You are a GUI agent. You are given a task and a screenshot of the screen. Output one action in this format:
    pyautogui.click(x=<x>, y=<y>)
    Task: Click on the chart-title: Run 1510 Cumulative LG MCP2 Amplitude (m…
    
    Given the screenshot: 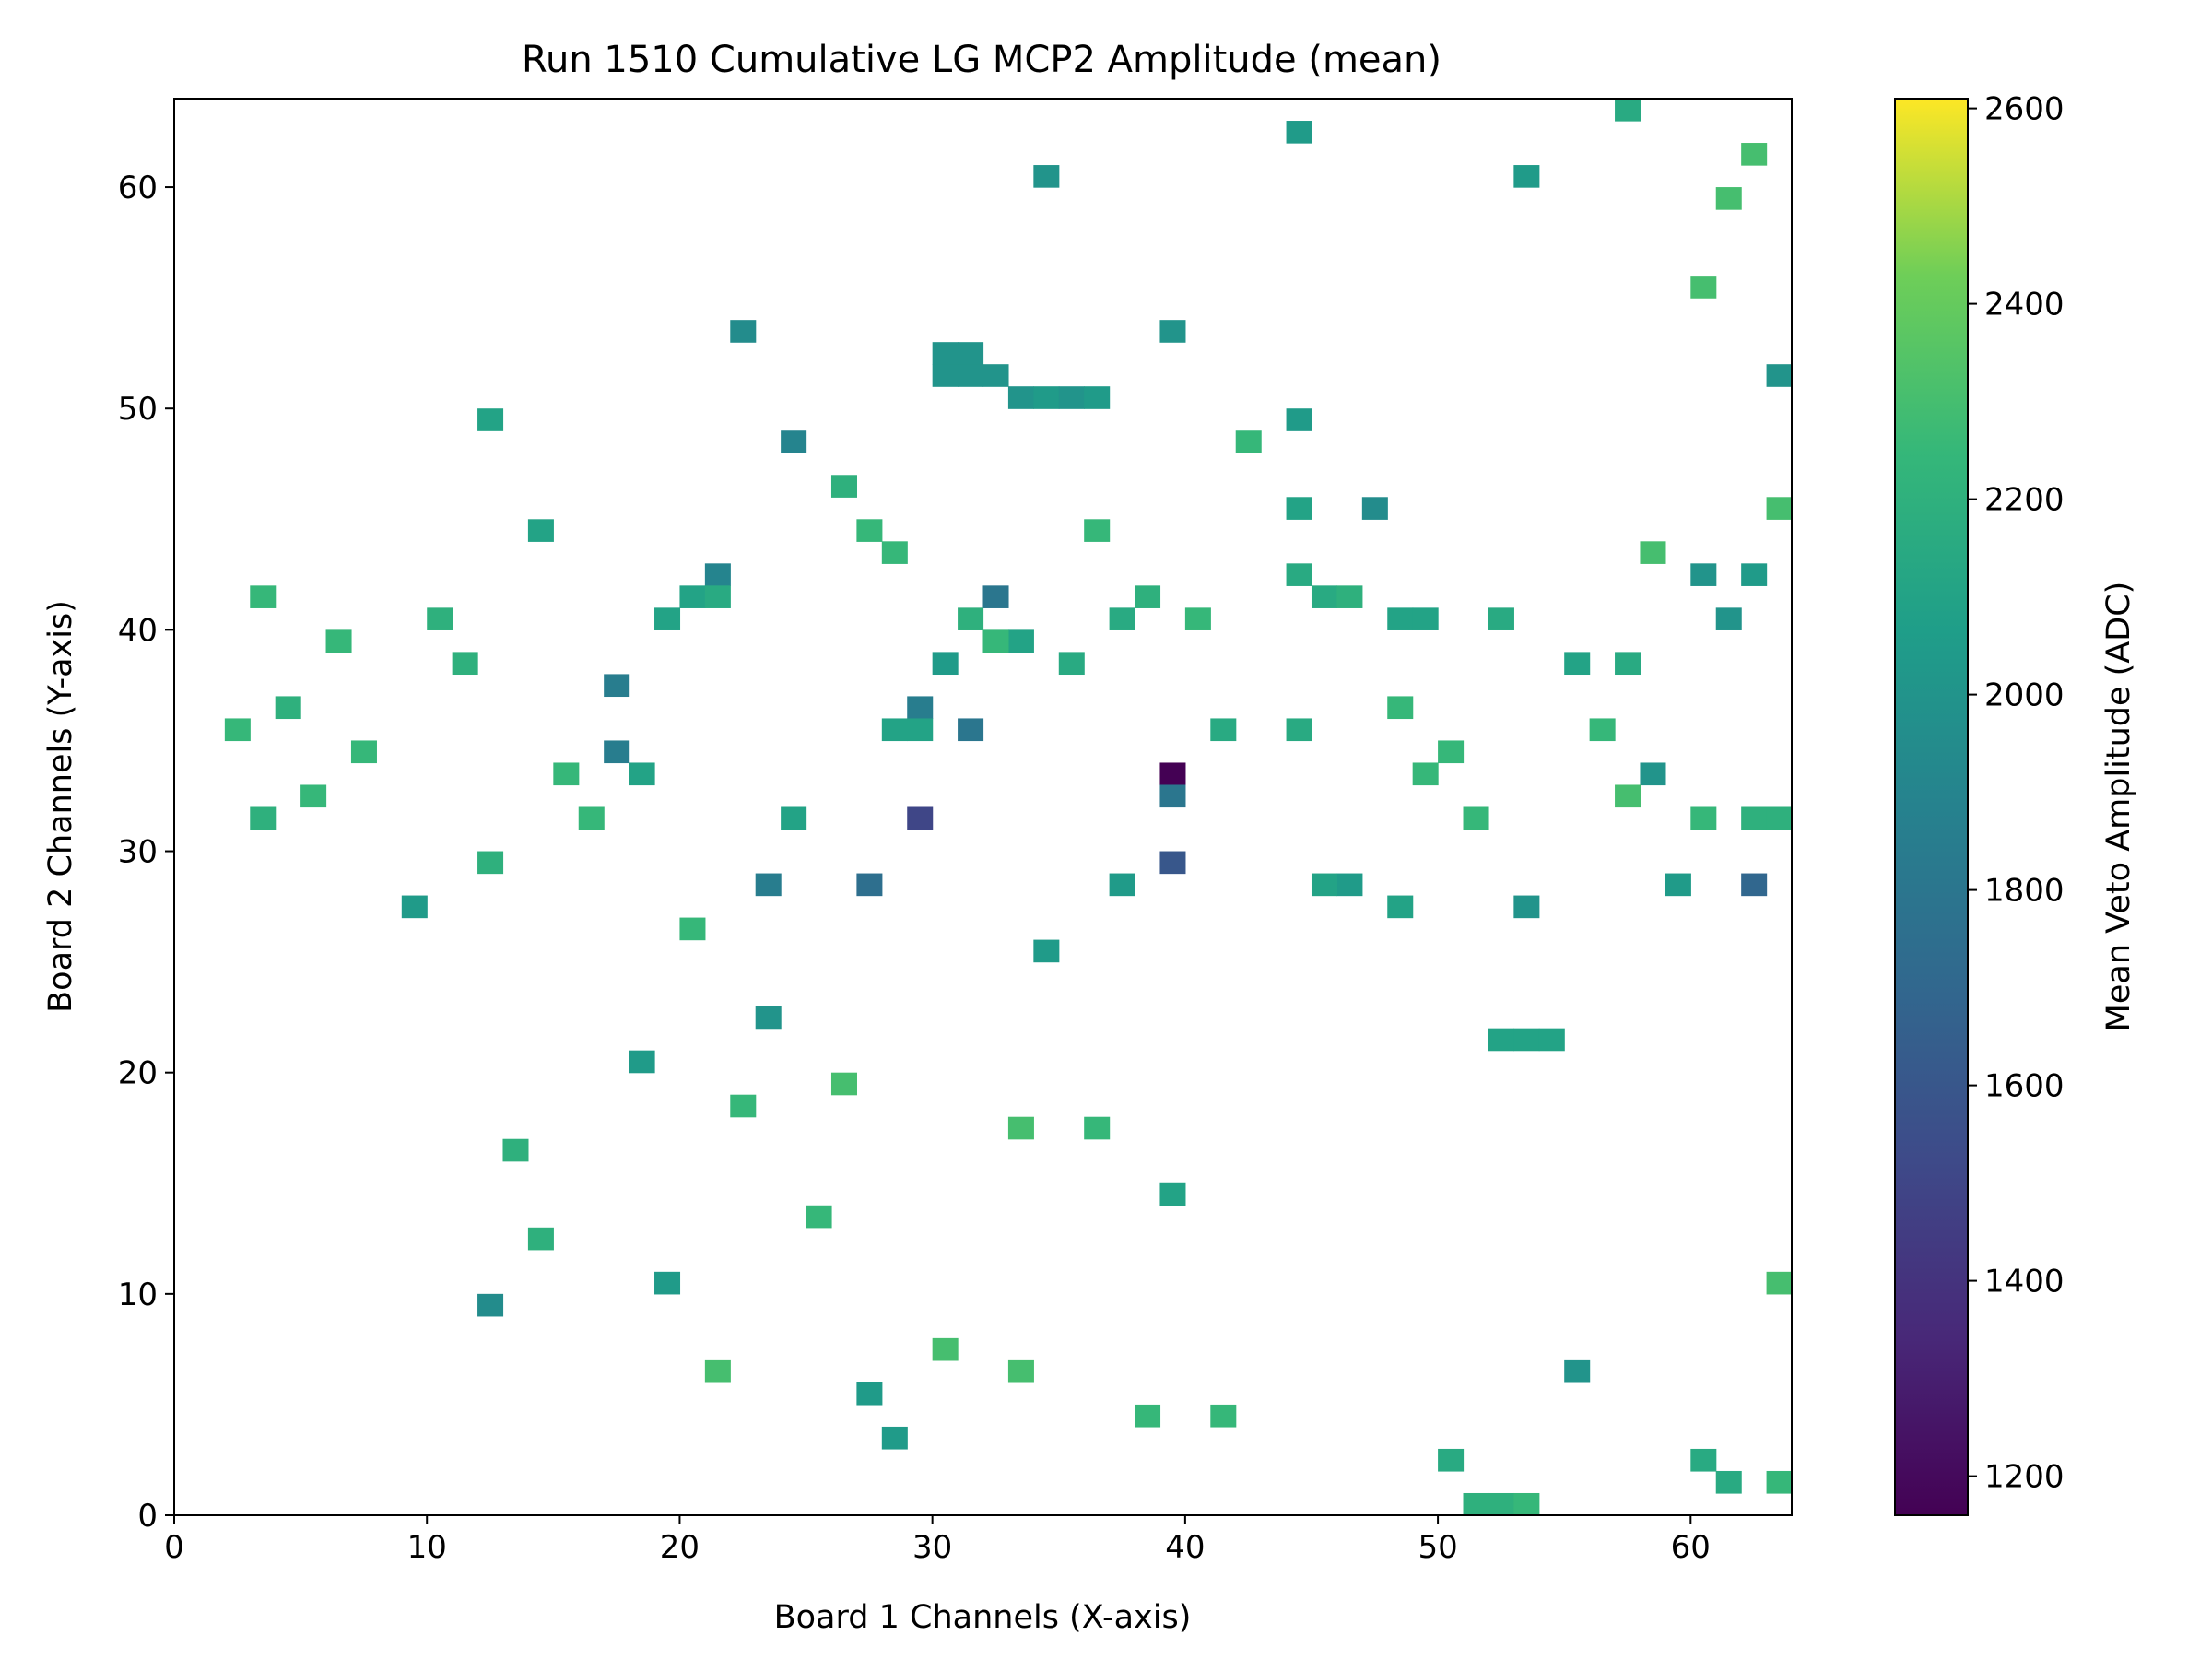 What is the action you would take?
    pyautogui.click(x=981, y=60)
    